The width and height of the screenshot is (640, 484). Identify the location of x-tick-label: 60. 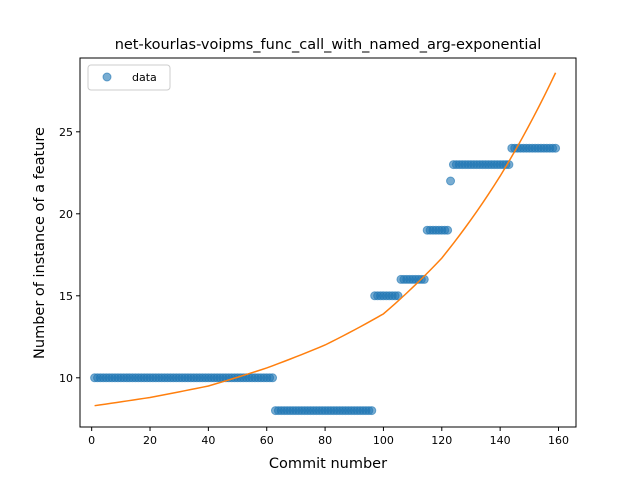
(267, 440).